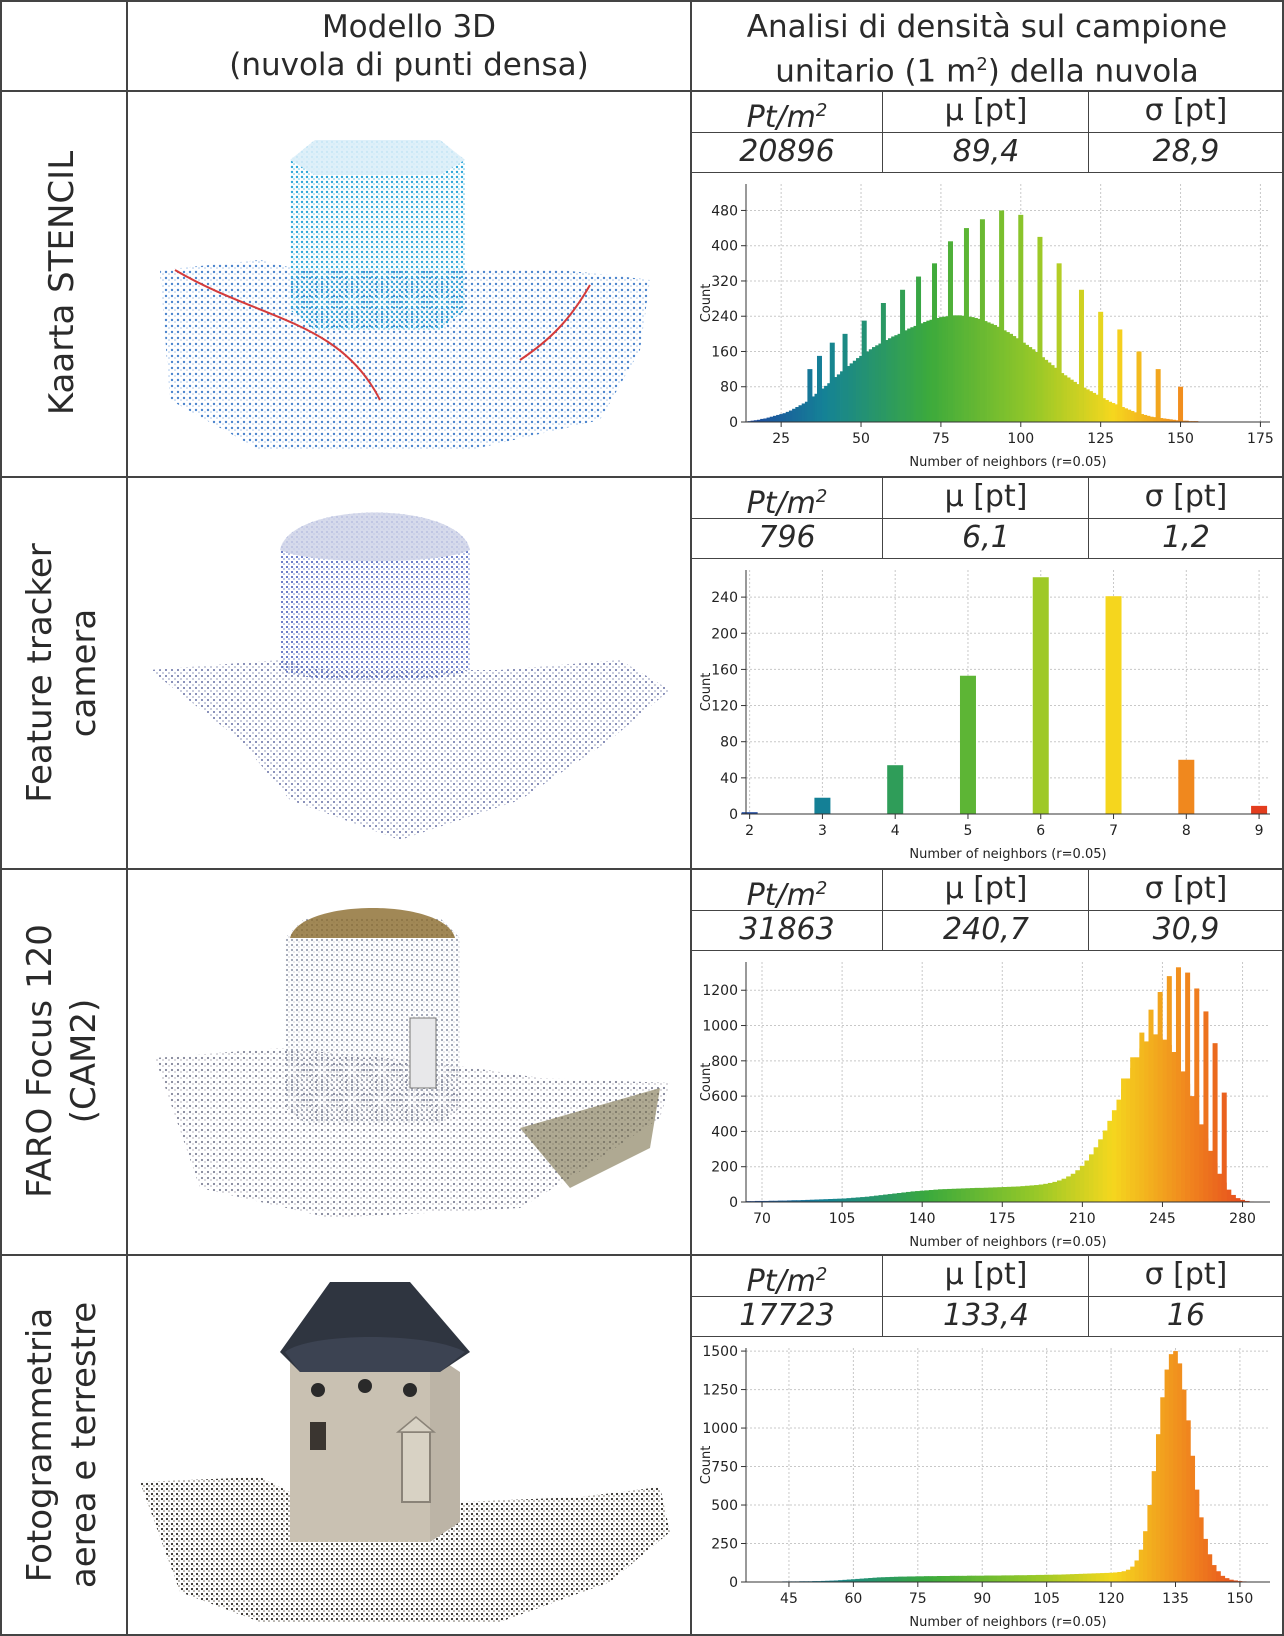 Image resolution: width=1284 pixels, height=1636 pixels. I want to click on x-tick-label: 245, so click(1162, 1219).